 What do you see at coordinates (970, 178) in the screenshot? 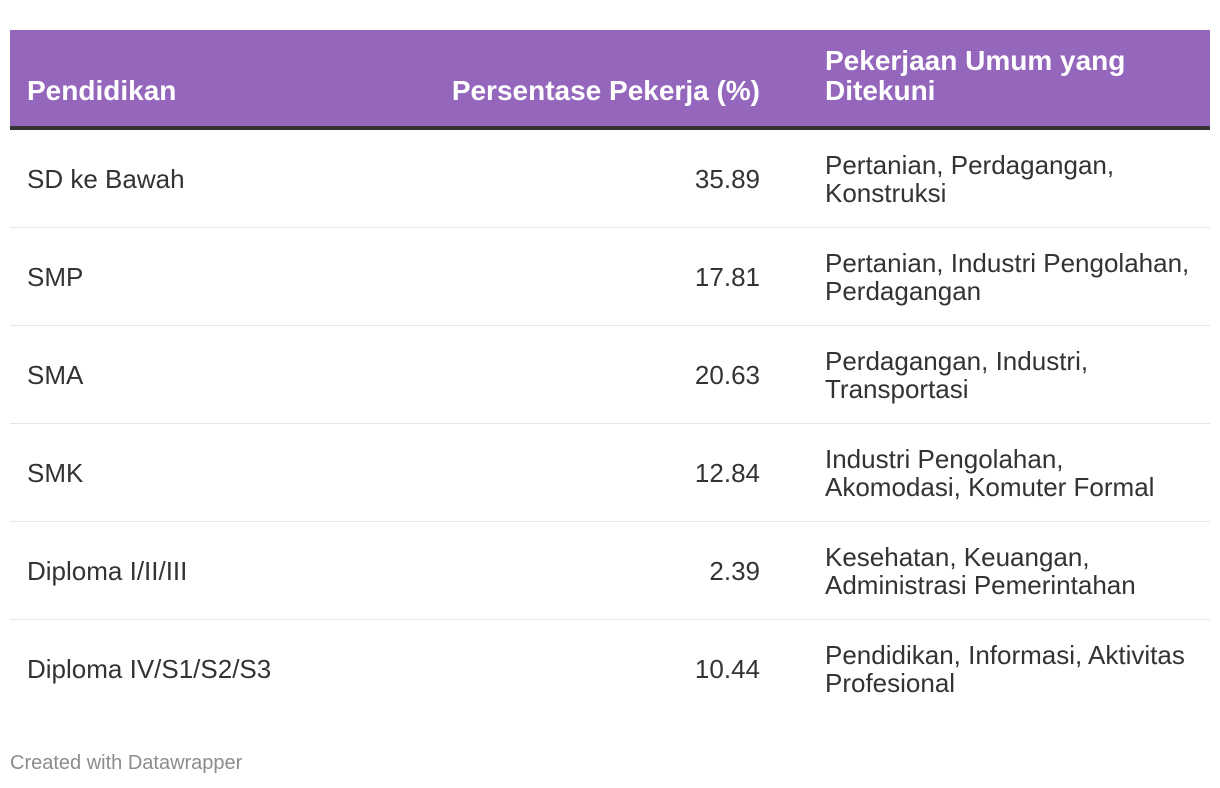
I see `cell-pekerjaan: Pertanian, Perdagangan, Konstruksi` at bounding box center [970, 178].